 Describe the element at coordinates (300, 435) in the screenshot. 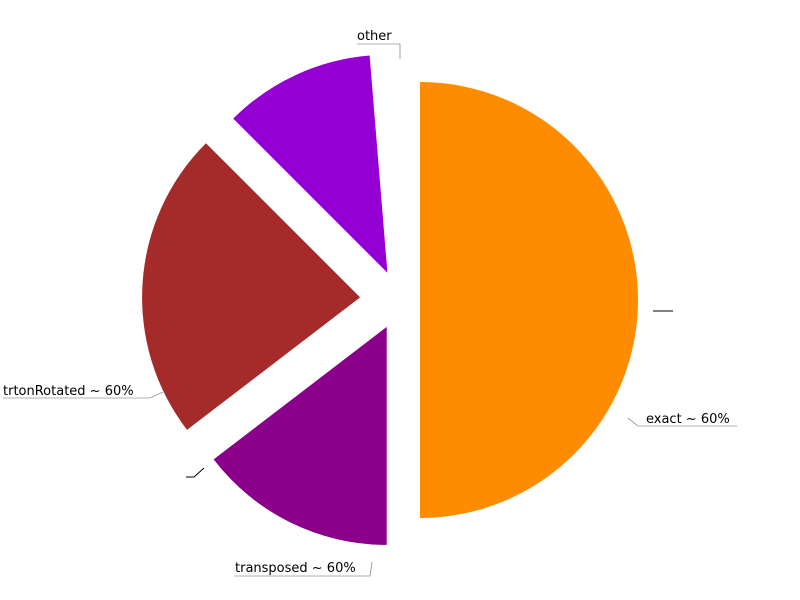

I see `pie-slice-exact` at that location.